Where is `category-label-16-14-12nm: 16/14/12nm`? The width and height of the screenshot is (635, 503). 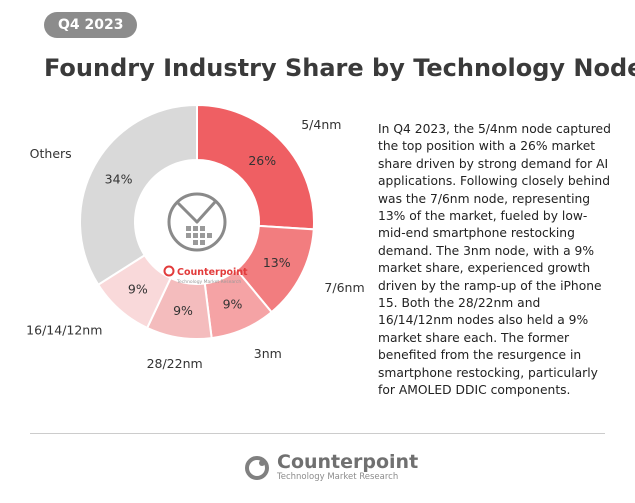 category-label-16-14-12nm: 16/14/12nm is located at coordinates (64, 329).